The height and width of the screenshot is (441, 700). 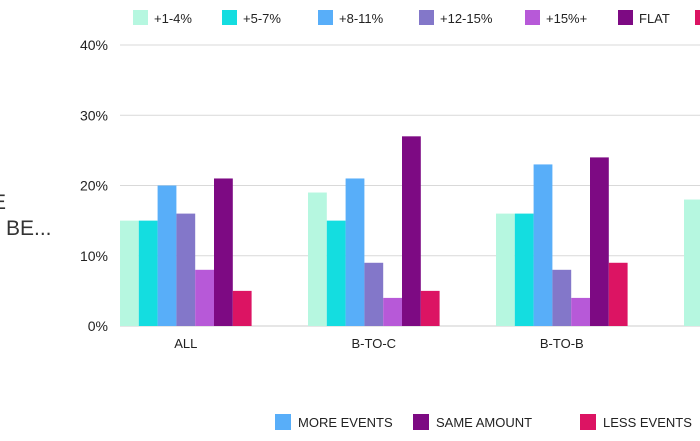 What do you see at coordinates (262, 18) in the screenshot?
I see `legend-label: +5-7%` at bounding box center [262, 18].